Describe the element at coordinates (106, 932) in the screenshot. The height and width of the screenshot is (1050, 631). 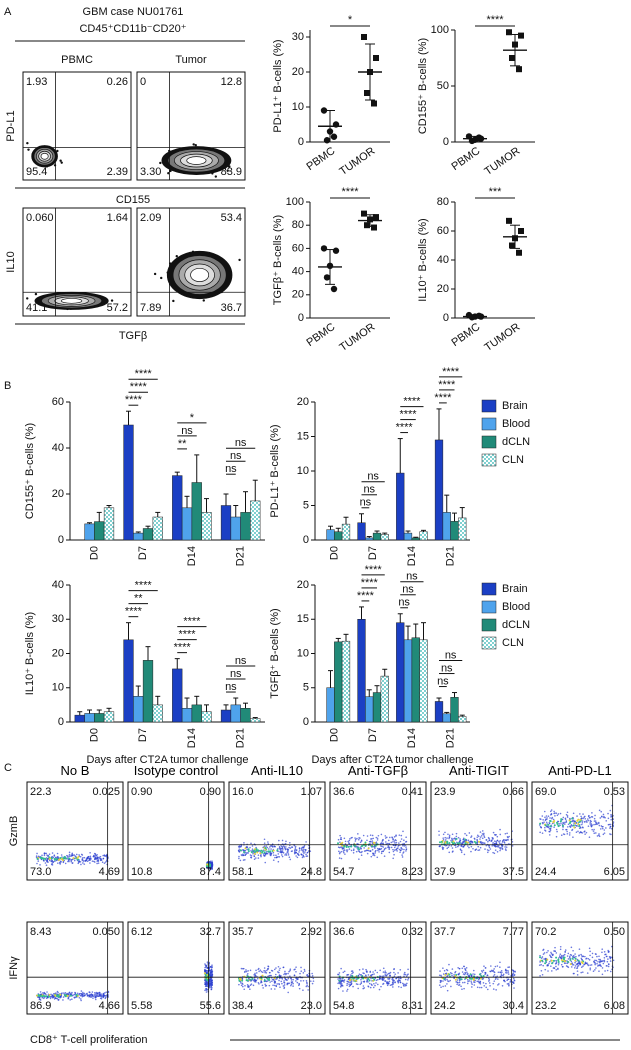
I see `quadrant-value: 0.050` at that location.